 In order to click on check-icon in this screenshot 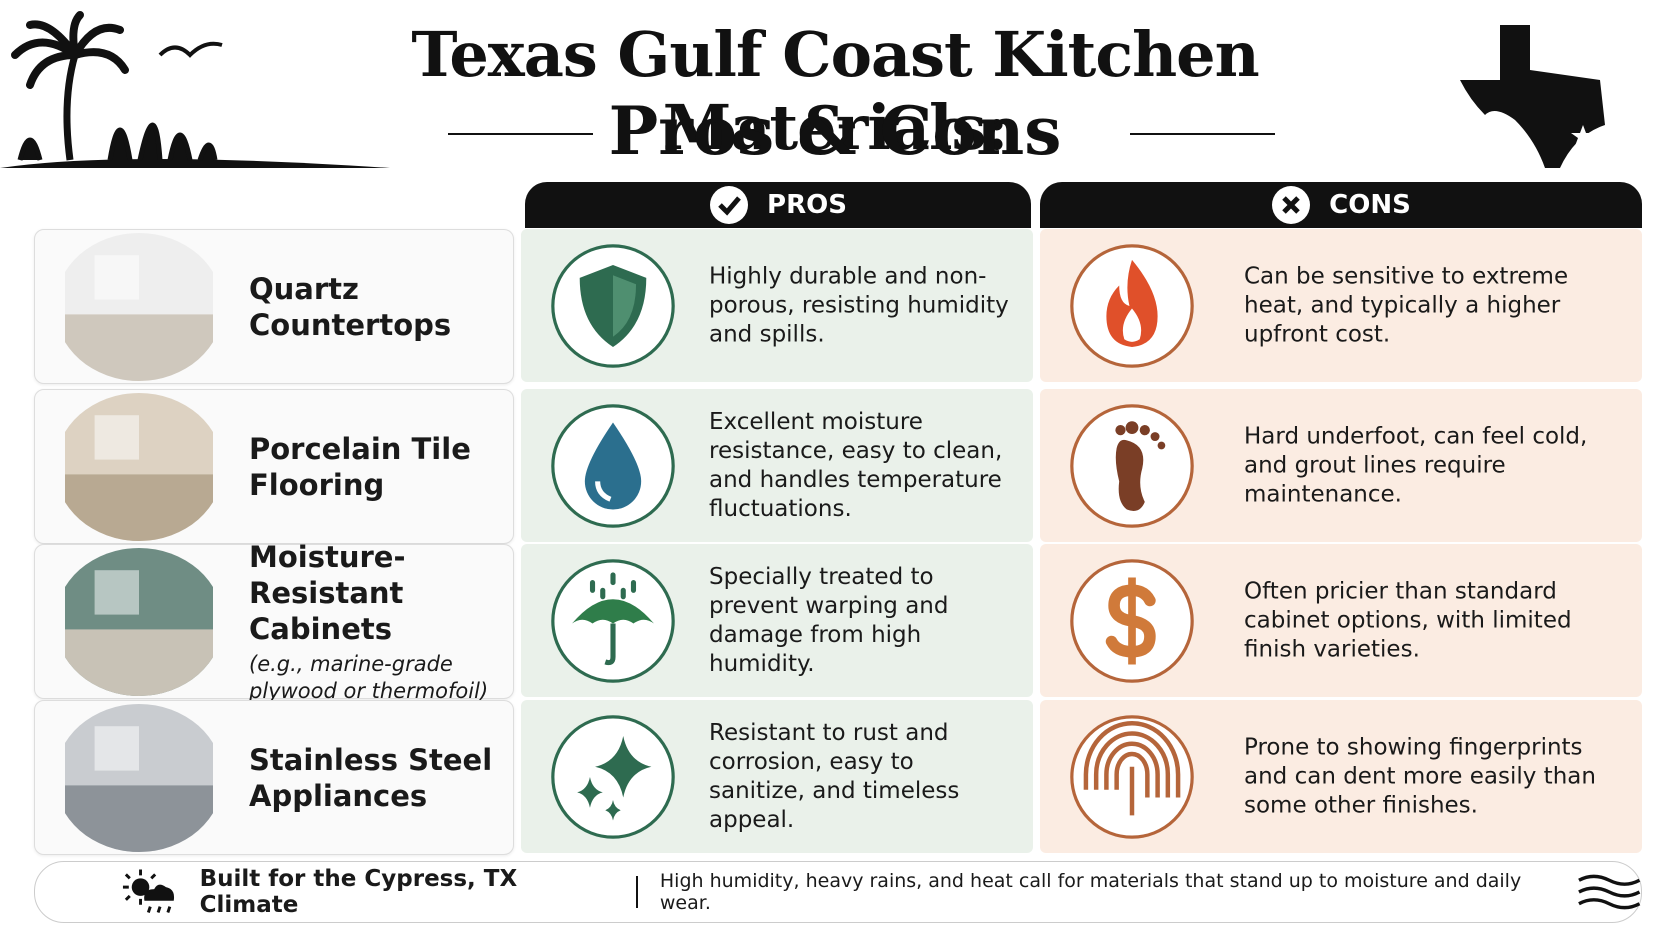, I will do `click(729, 205)`.